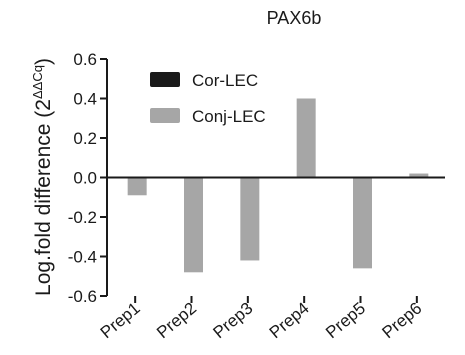 This screenshot has height=355, width=465. I want to click on y-tick-label: 0.4, so click(85, 99).